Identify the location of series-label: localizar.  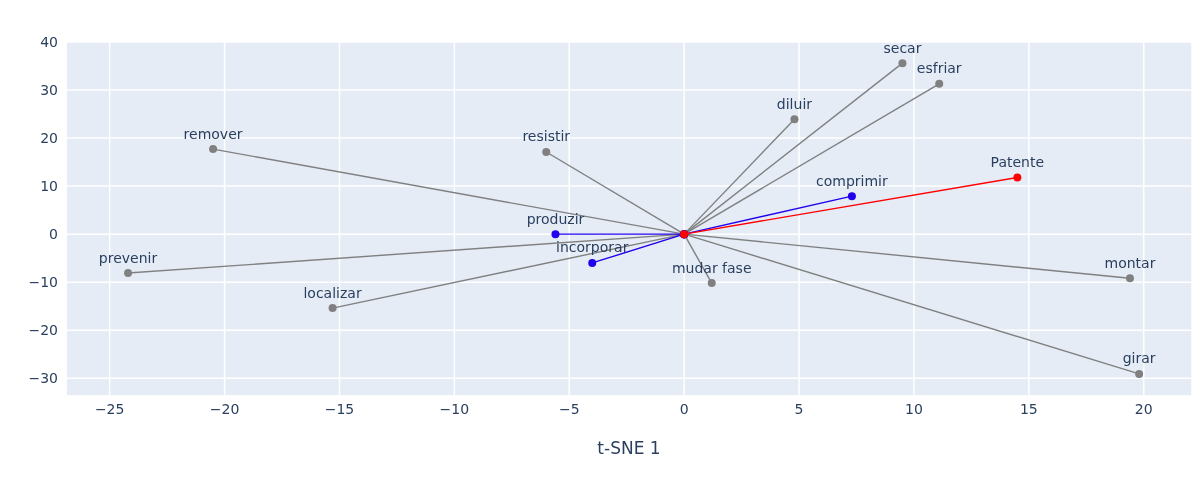
(332, 292).